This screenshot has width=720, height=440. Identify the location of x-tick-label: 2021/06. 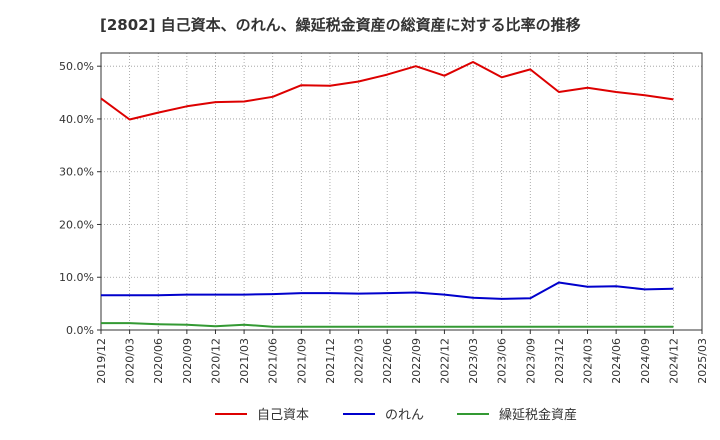
(273, 361).